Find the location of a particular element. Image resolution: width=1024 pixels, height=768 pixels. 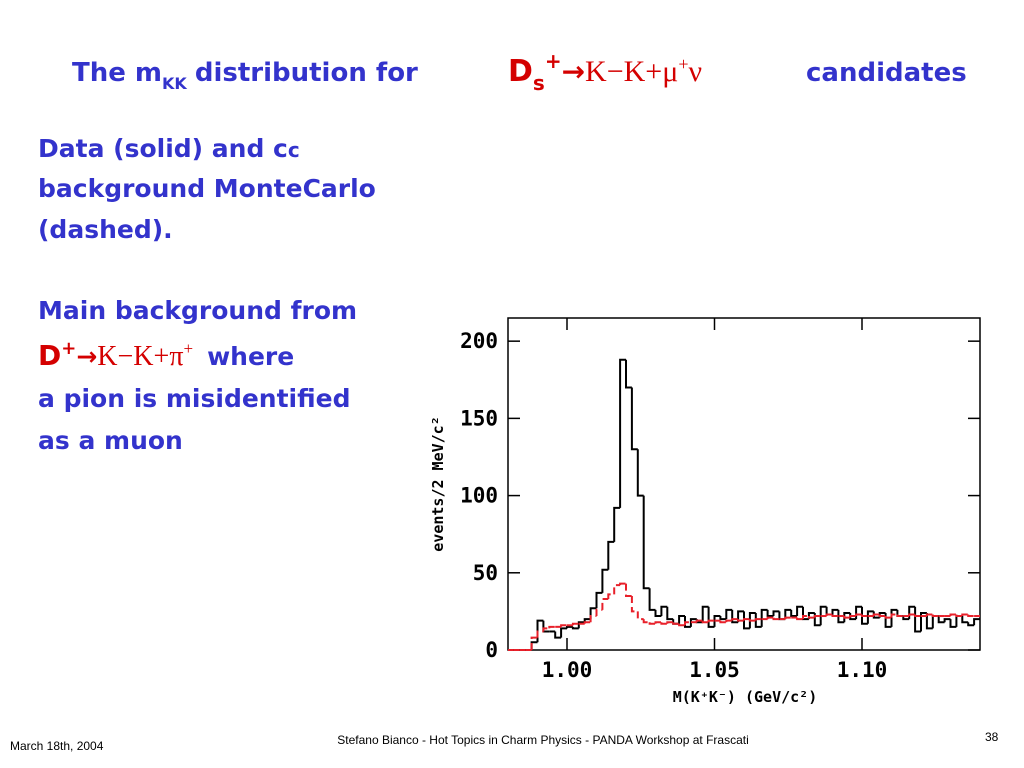

decay-final: ν is located at coordinates (695, 71).